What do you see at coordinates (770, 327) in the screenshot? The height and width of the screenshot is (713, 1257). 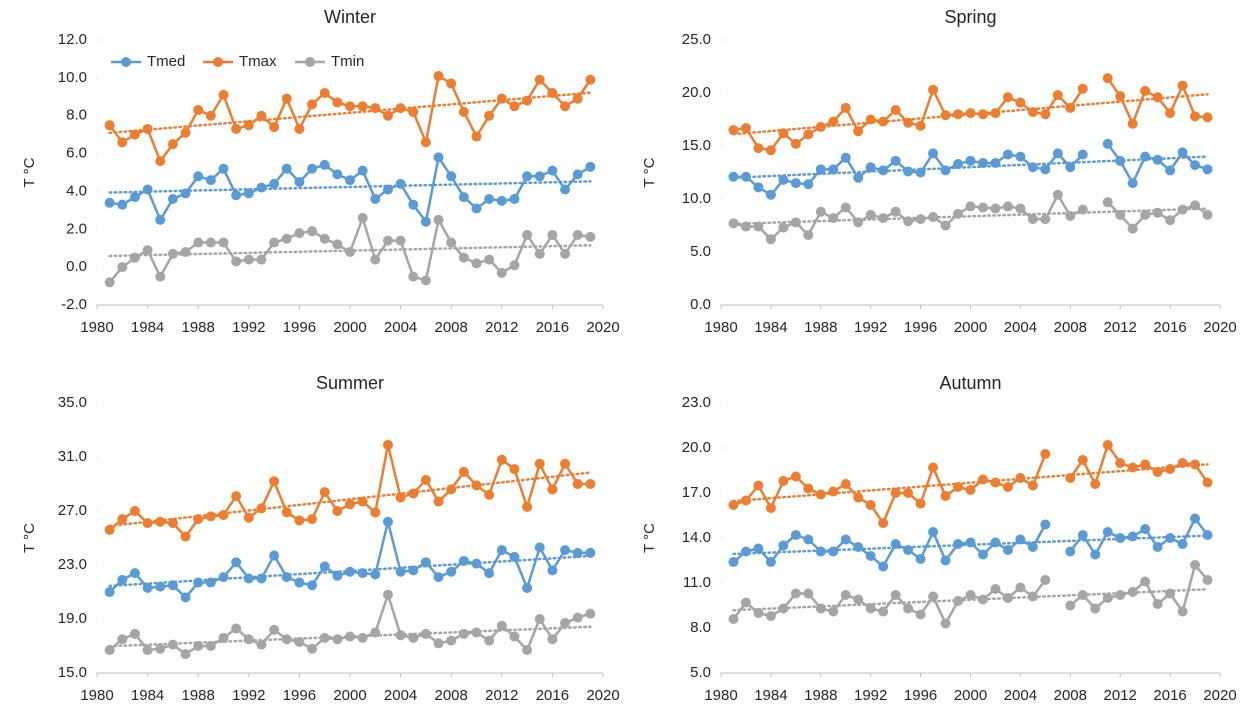 I see `x-tick-label: 1984` at bounding box center [770, 327].